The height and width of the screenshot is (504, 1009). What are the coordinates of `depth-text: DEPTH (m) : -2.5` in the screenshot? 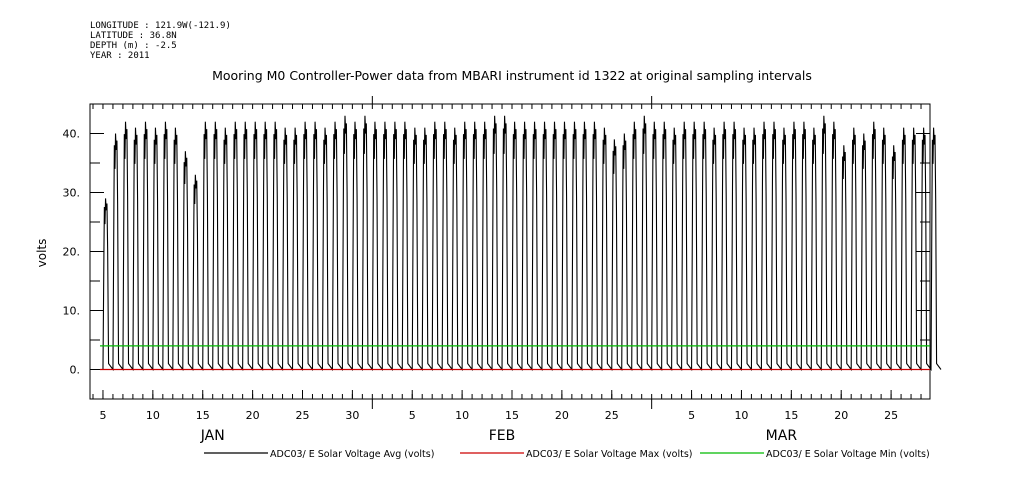 It's located at (133, 46).